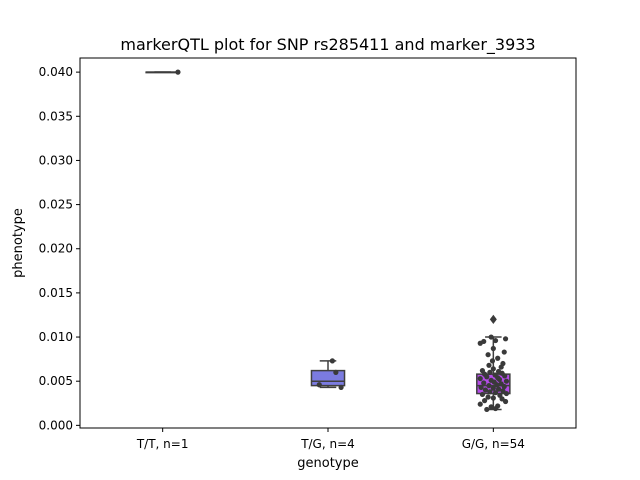  What do you see at coordinates (56, 381) in the screenshot?
I see `y-tick-label: 0.005` at bounding box center [56, 381].